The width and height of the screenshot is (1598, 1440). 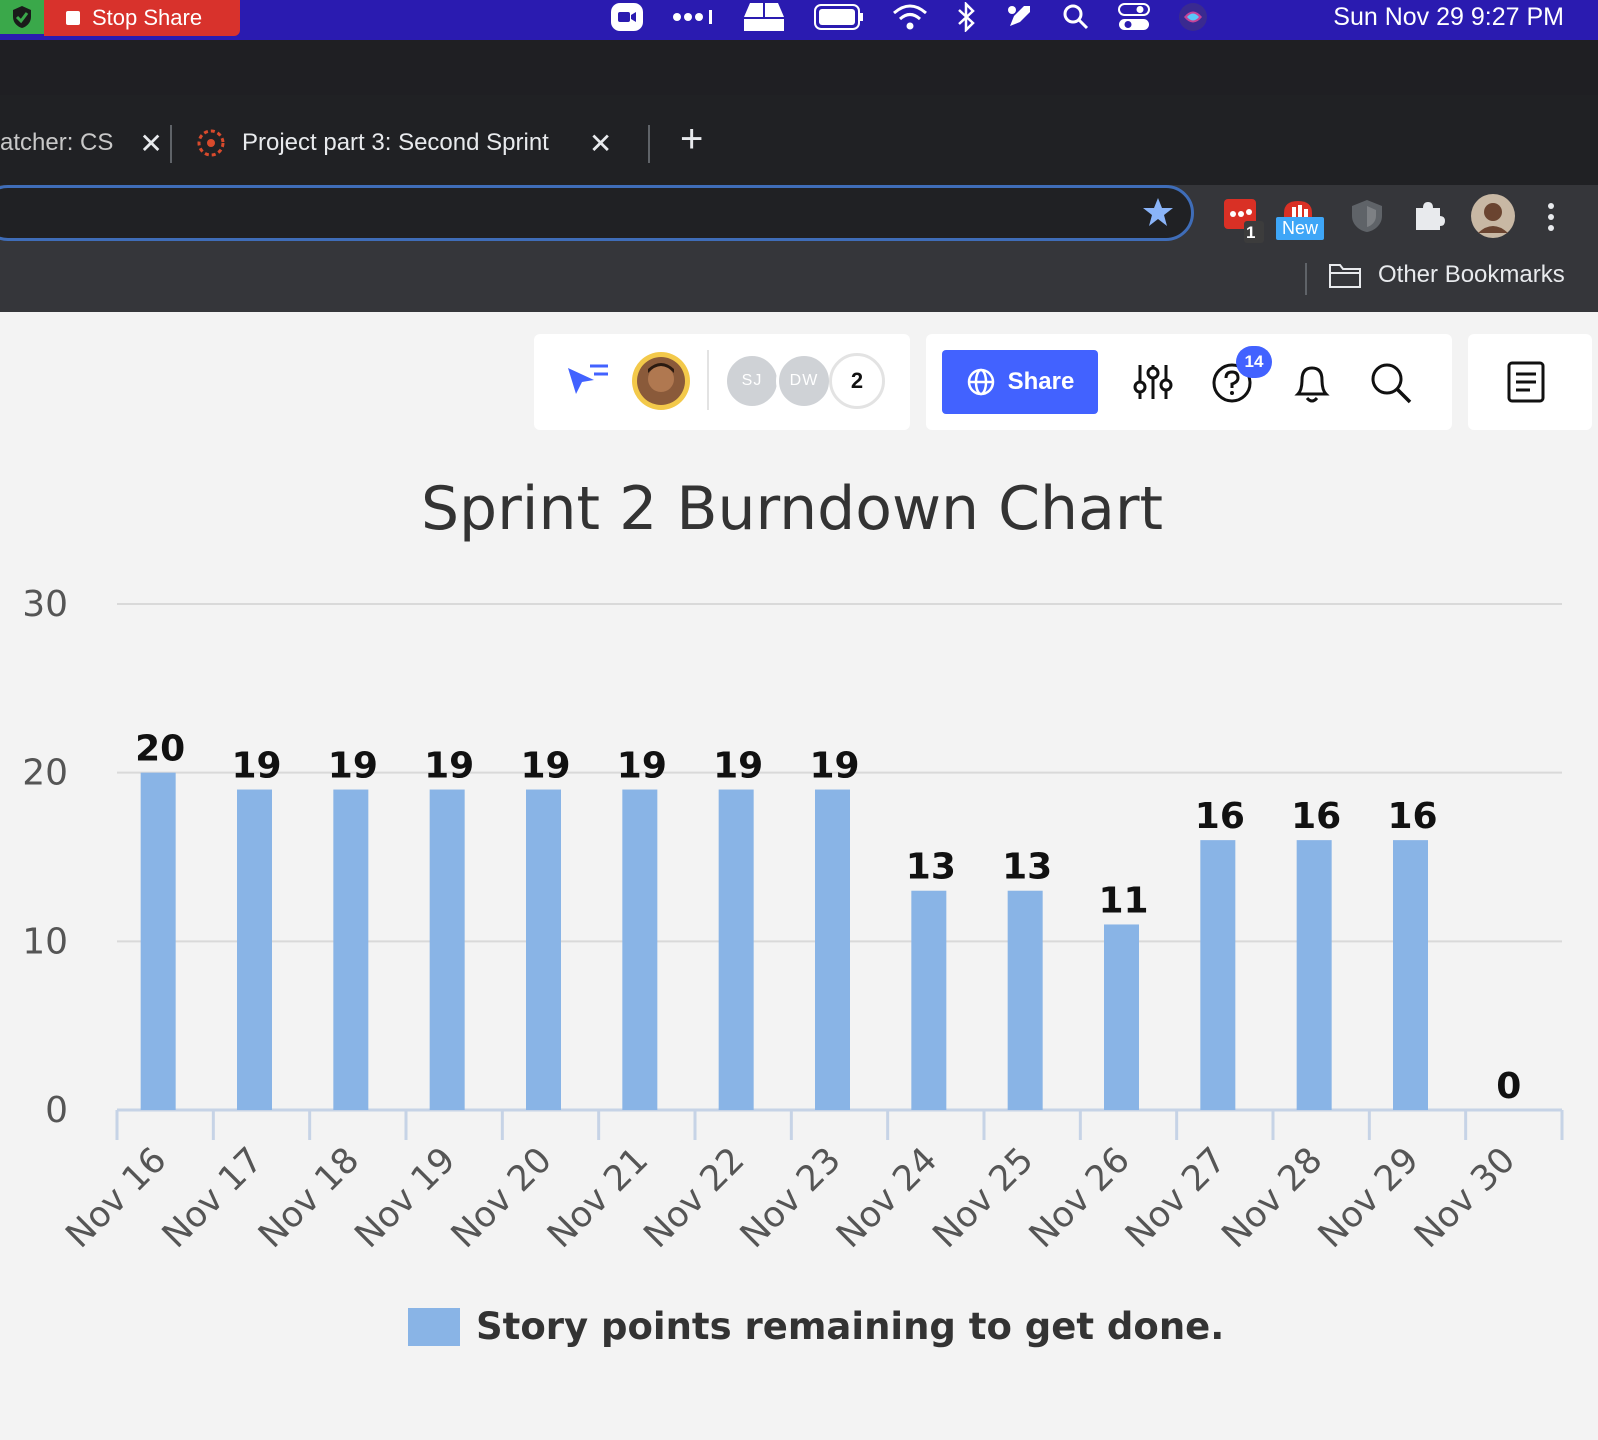 I want to click on x-tick-label: Nov 27, so click(x=1176, y=1198).